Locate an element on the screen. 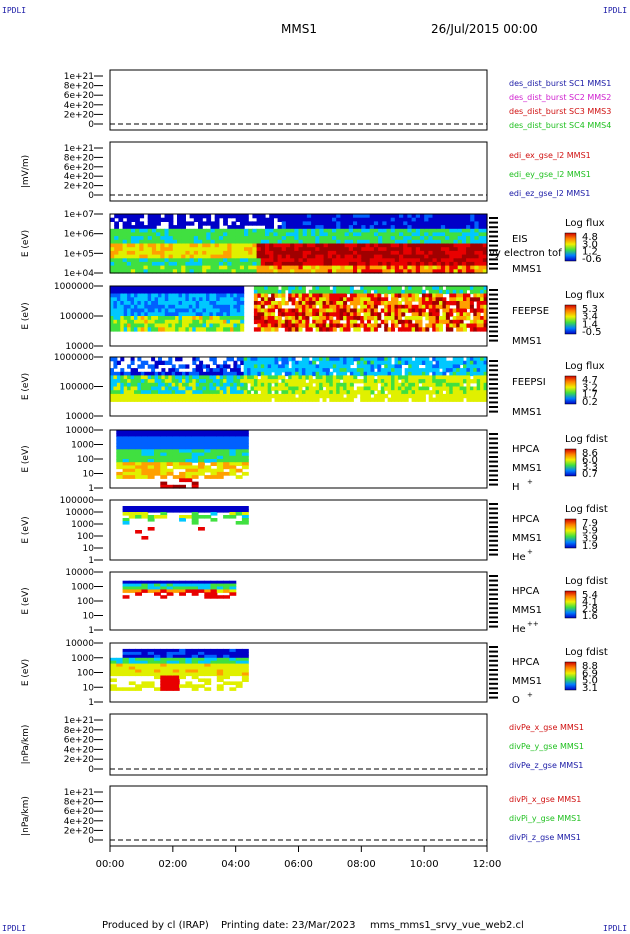 This screenshot has width=630, height=934. y-axis-label: E (eV) is located at coordinates (26, 458).